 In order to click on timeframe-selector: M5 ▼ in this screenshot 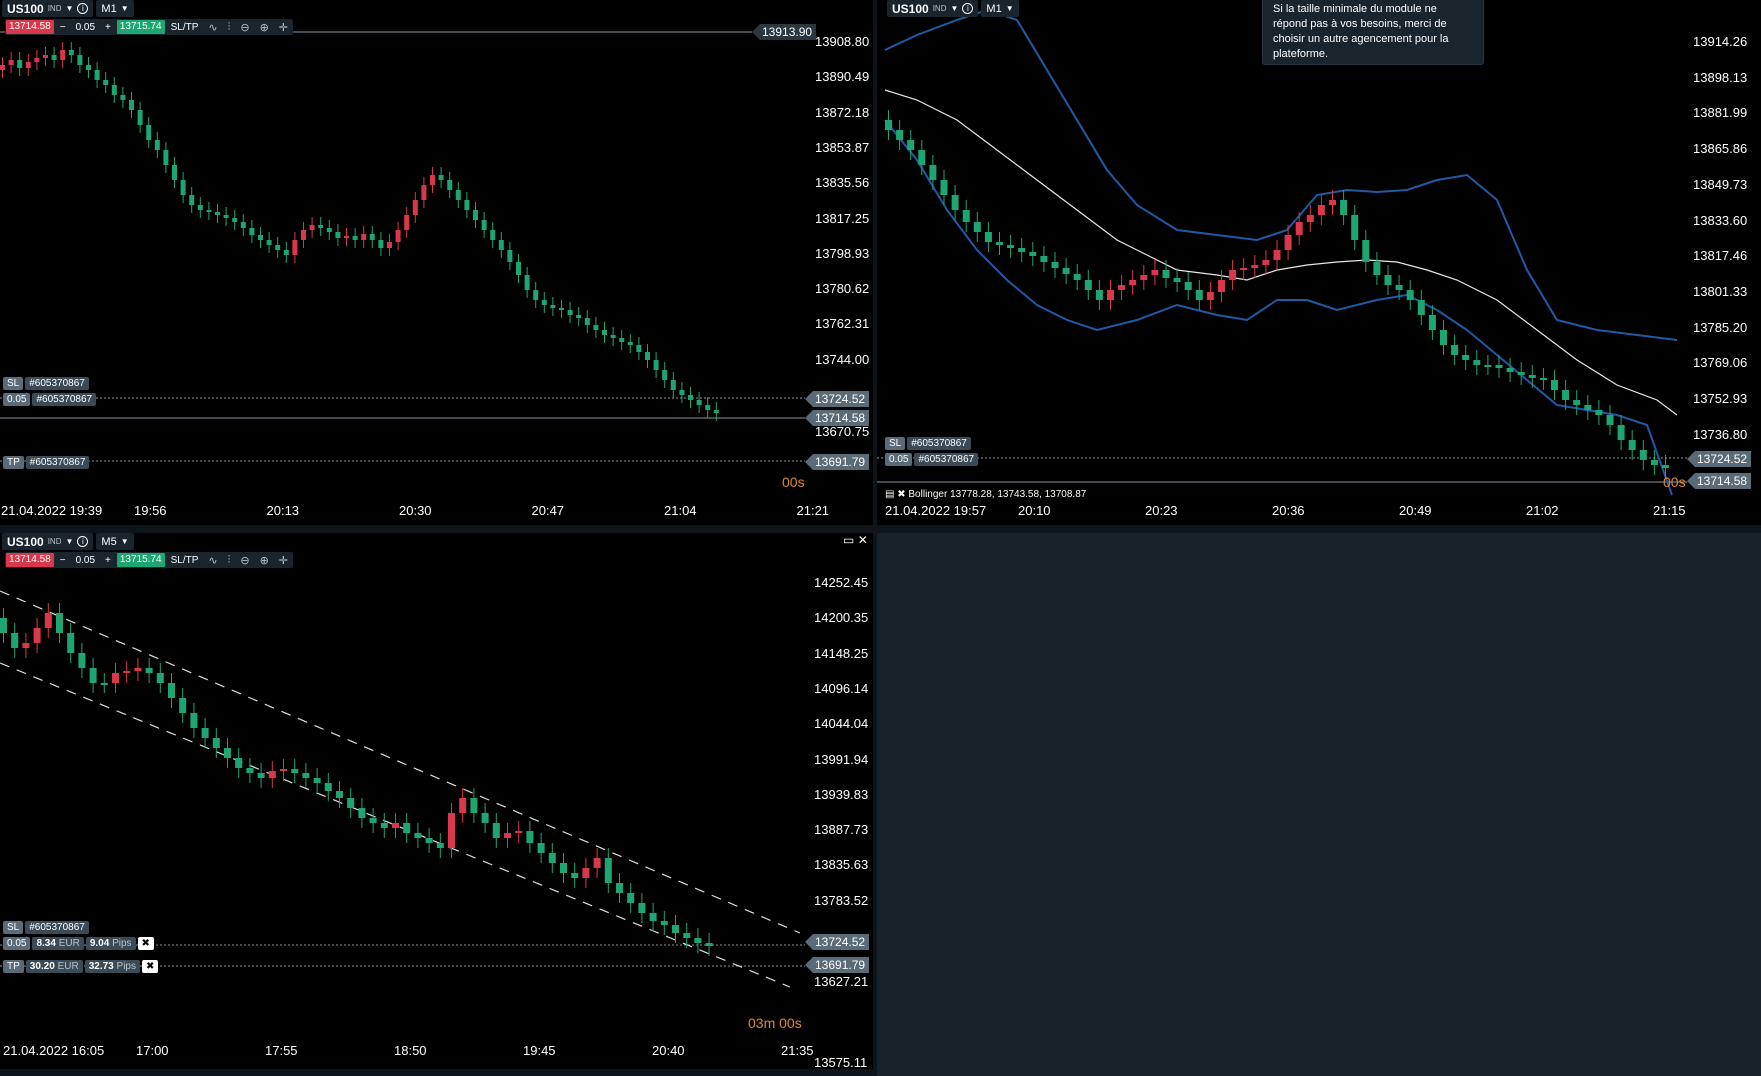, I will do `click(115, 541)`.